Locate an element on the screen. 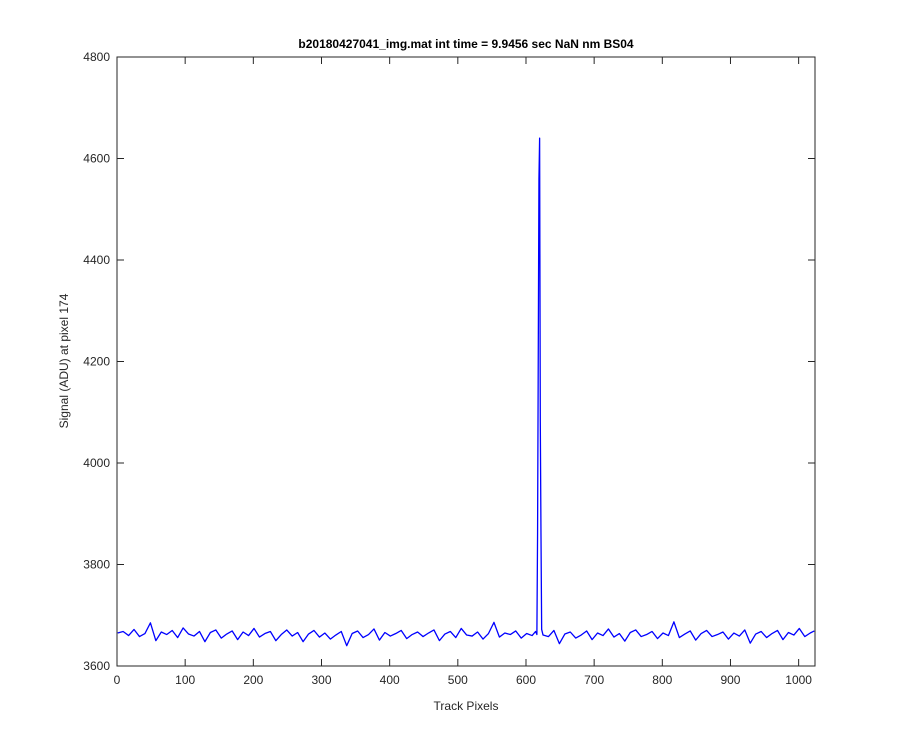 This screenshot has height=750, width=900. x-tick-label: 900 is located at coordinates (730, 680).